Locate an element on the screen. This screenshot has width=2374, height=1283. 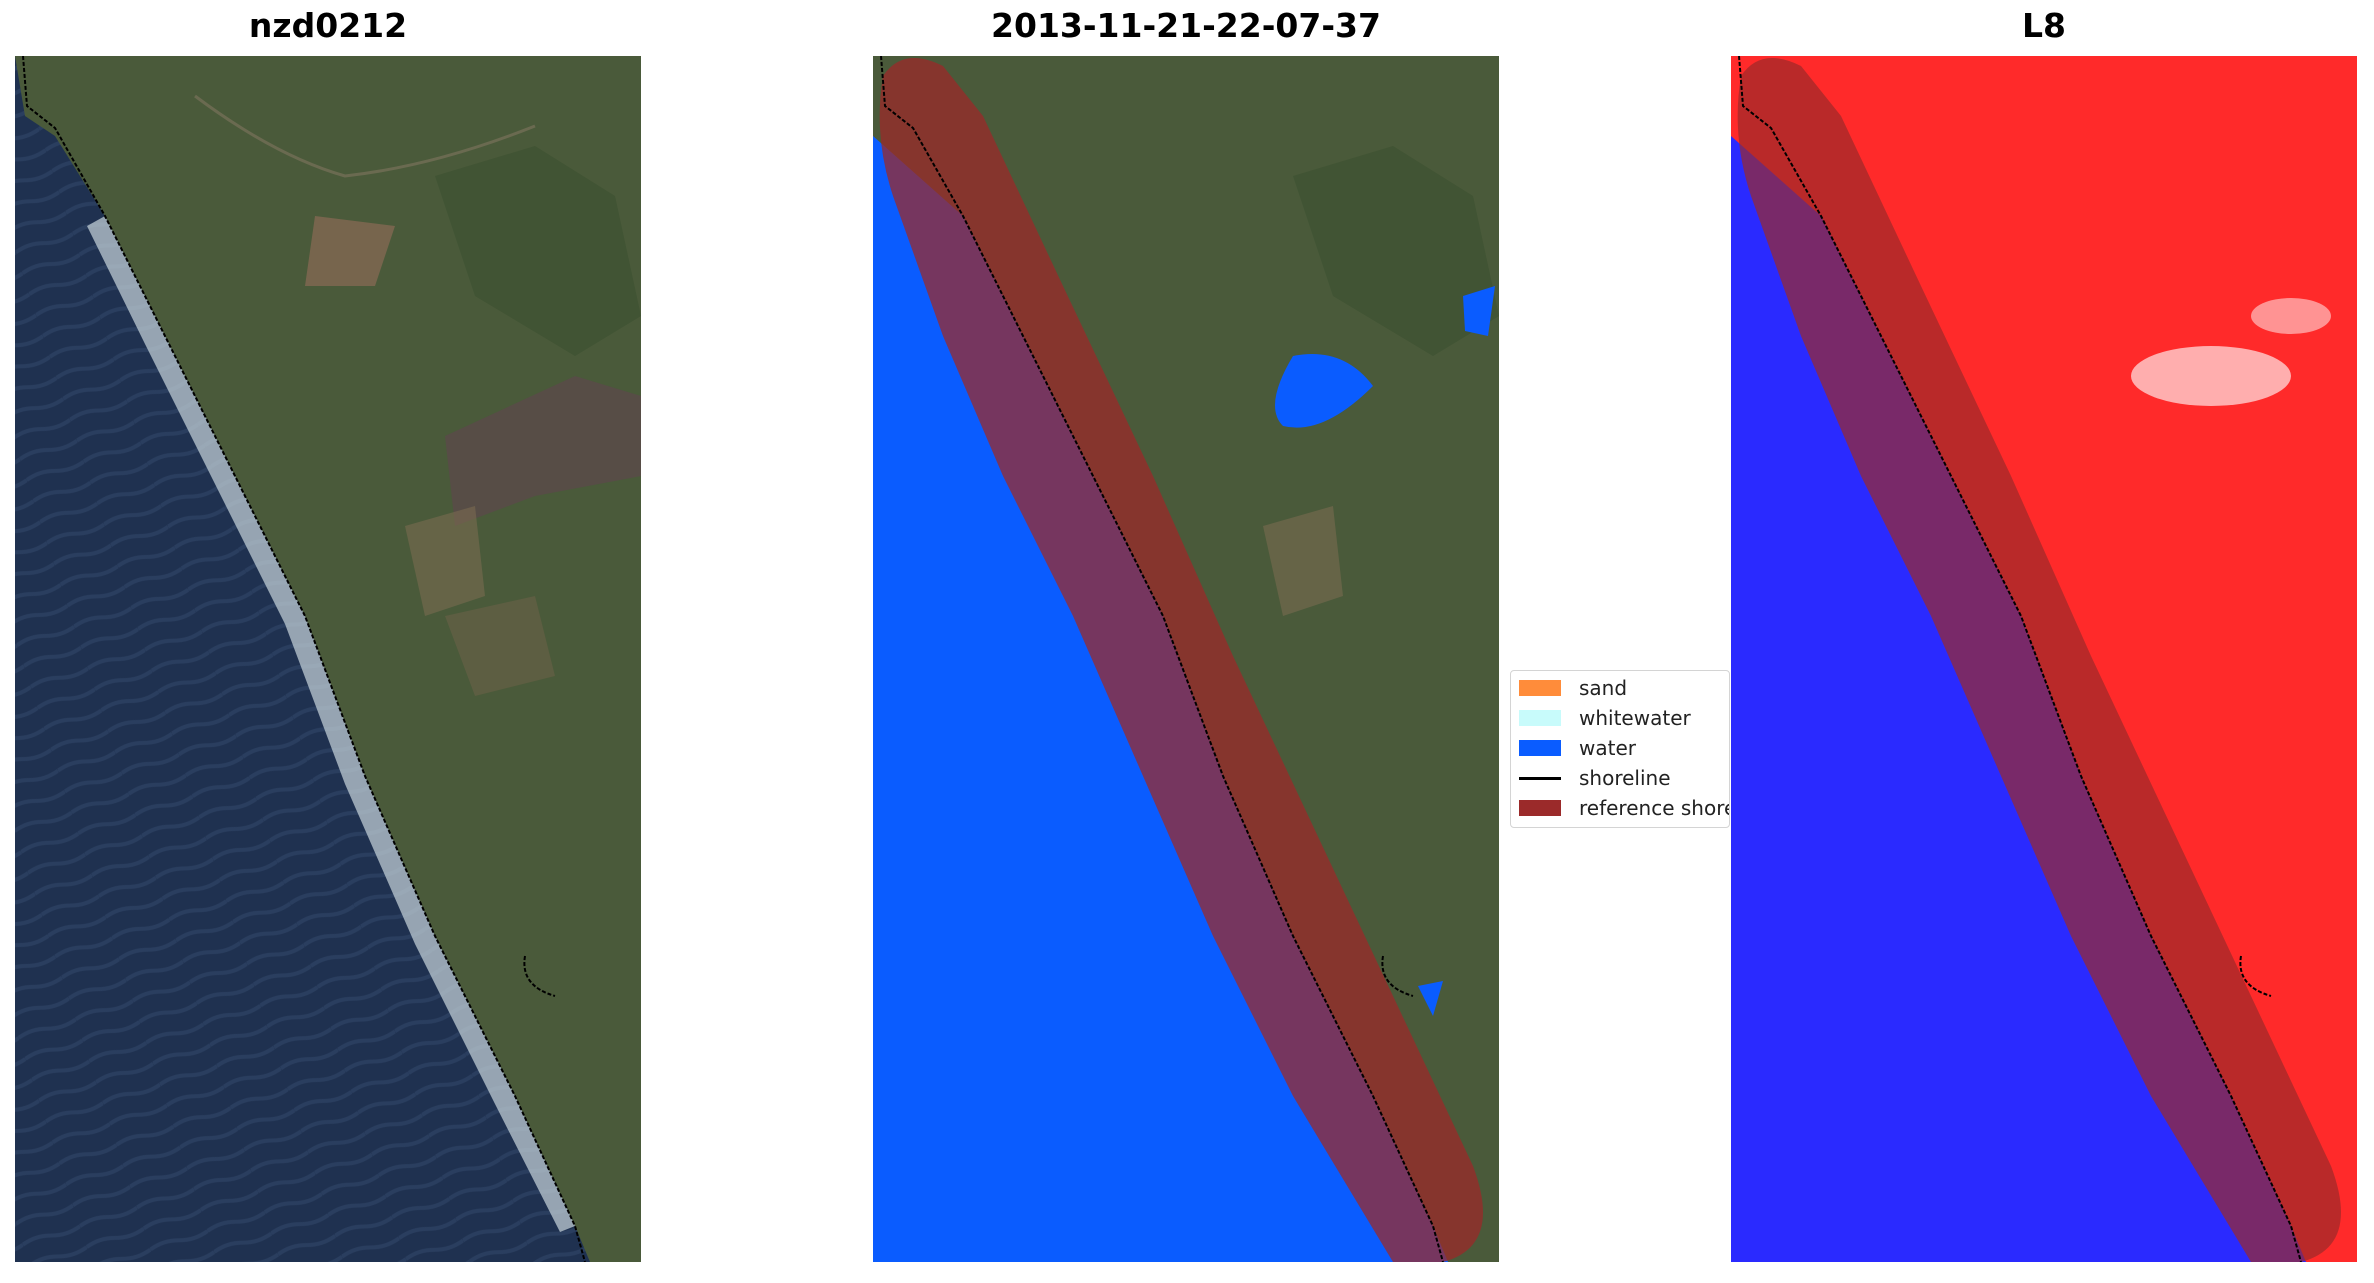
legend-item-sand: sand is located at coordinates (1573, 688).